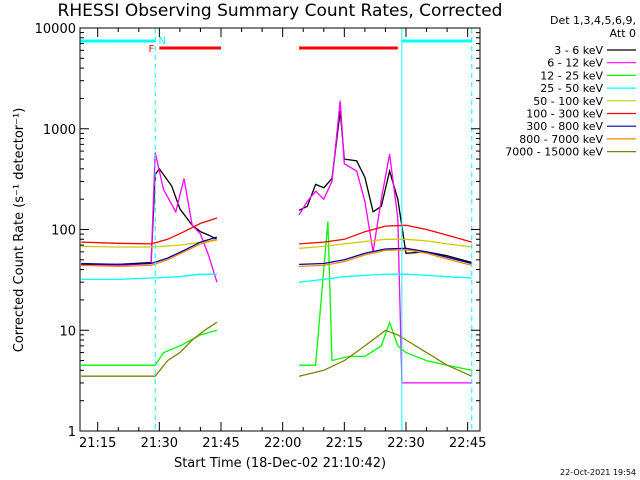 This screenshot has height=480, width=640. I want to click on y-tick-label: 10, so click(67, 331).